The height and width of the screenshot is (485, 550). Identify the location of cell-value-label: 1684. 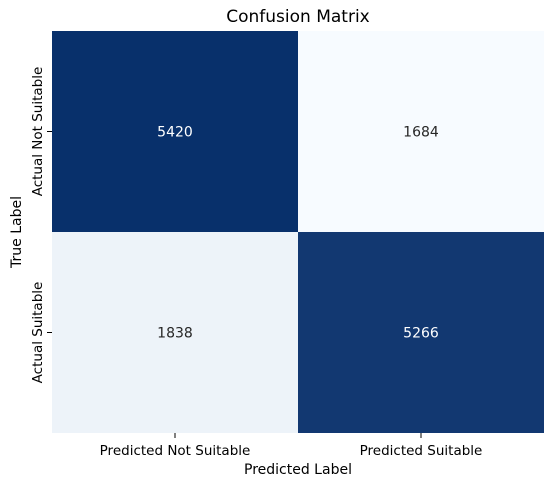
(421, 133).